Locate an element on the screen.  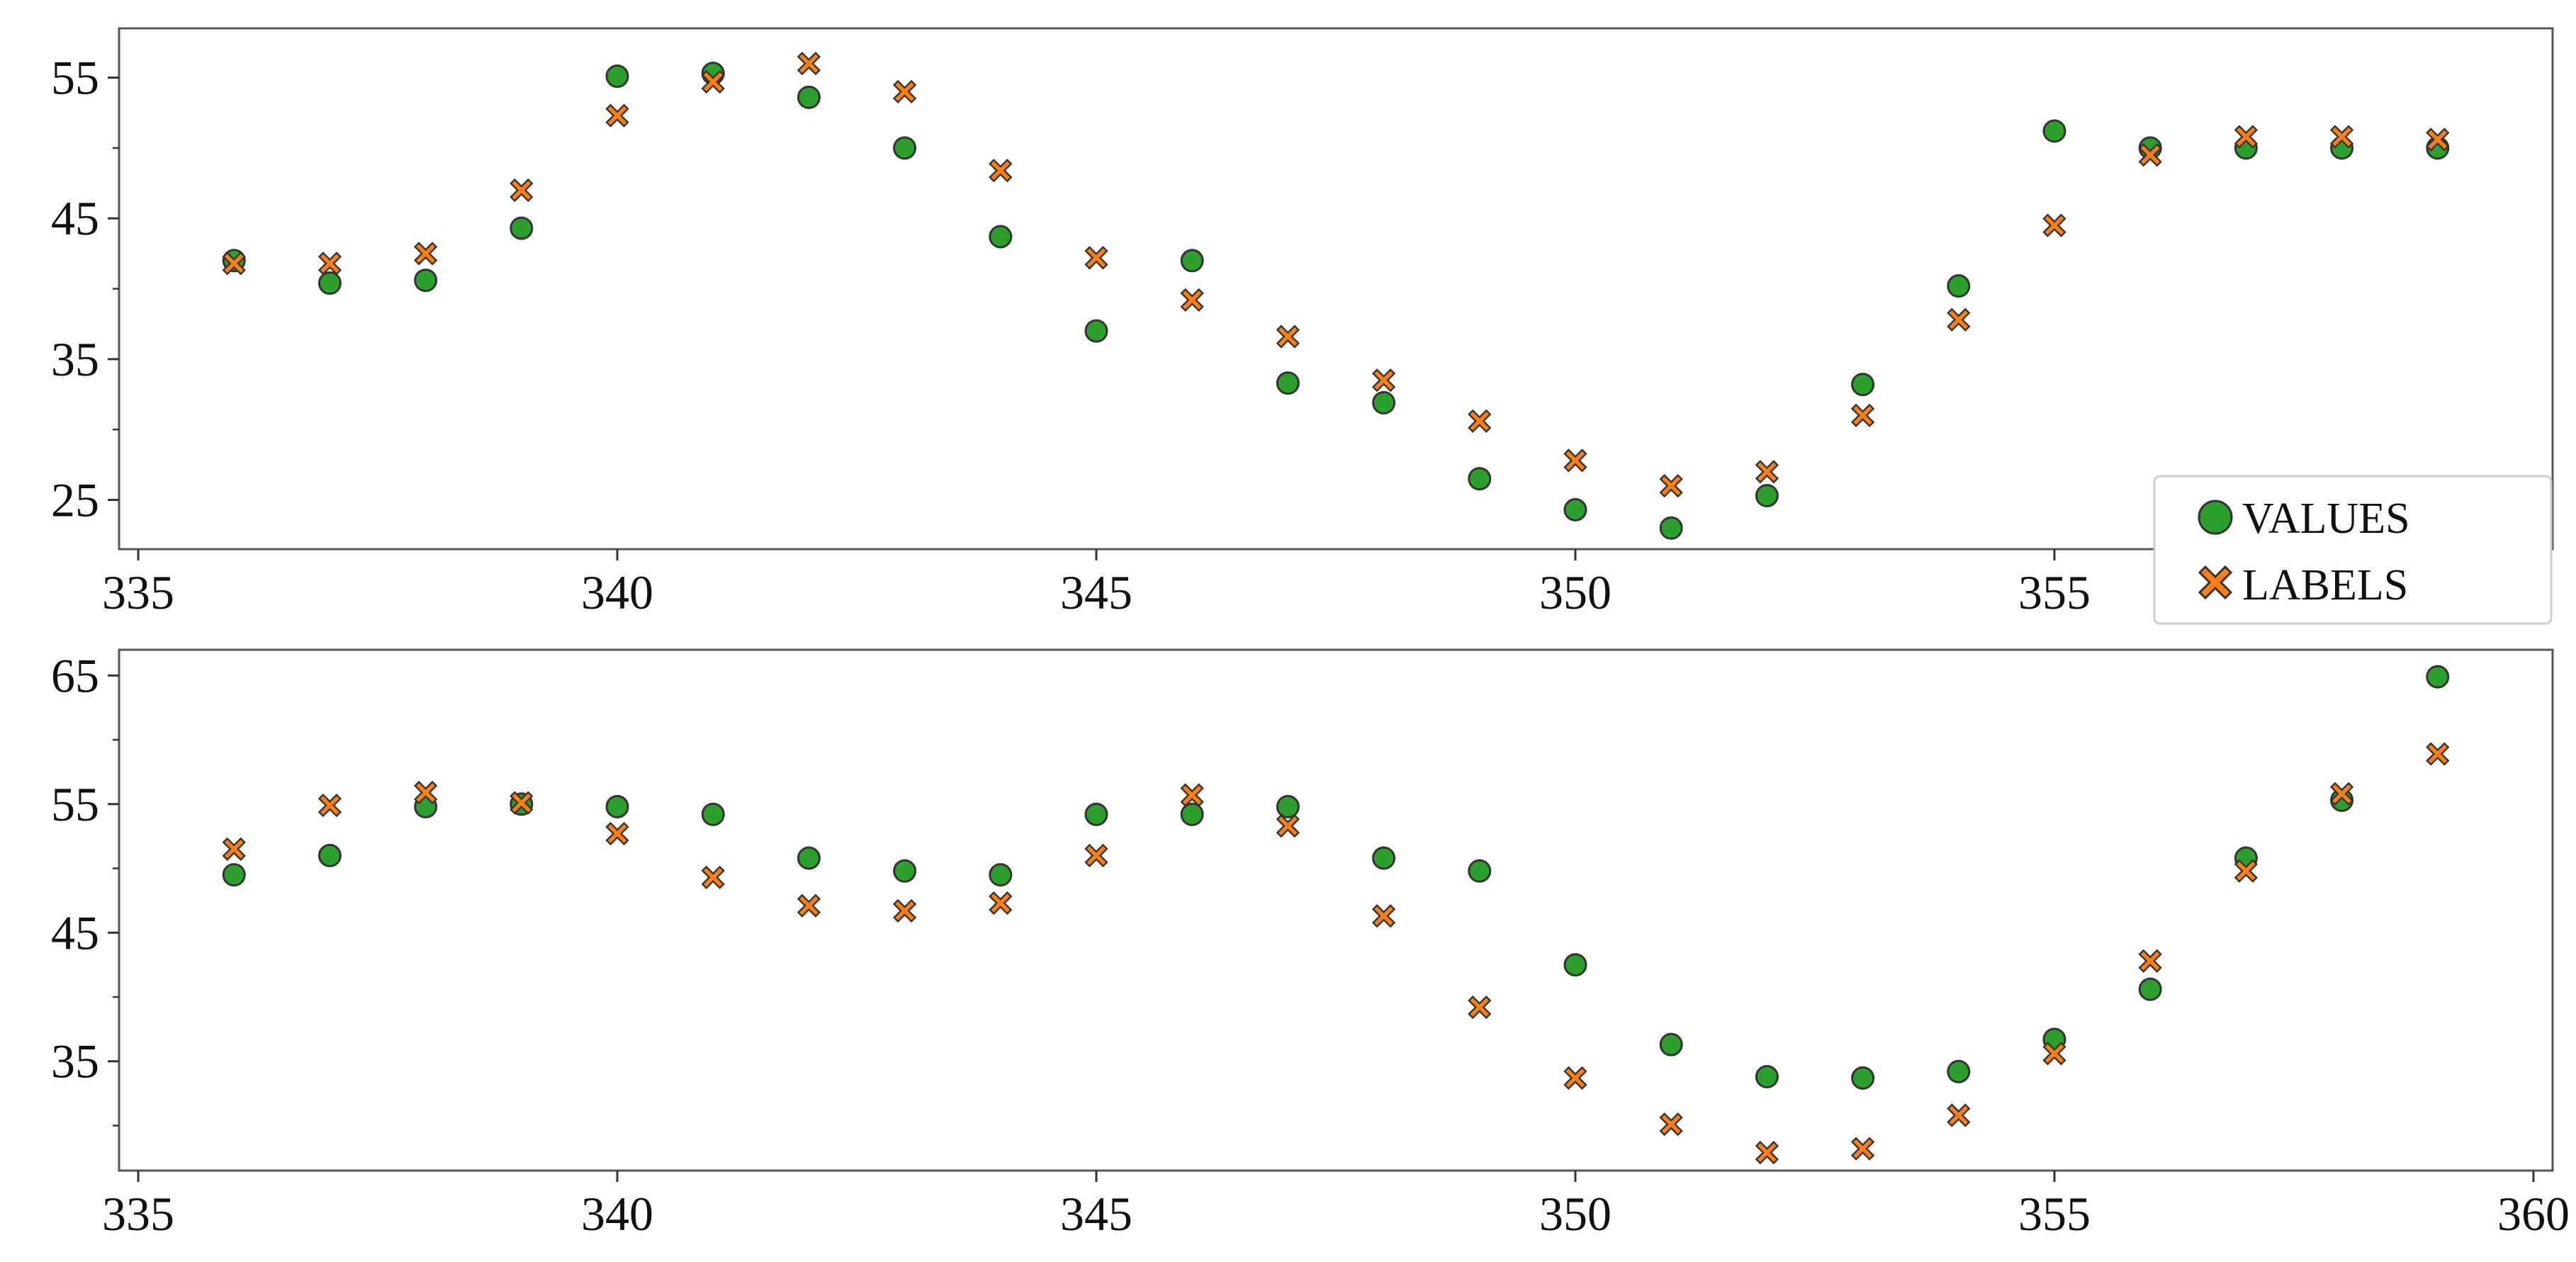
x-tick-label: 335 is located at coordinates (138, 1214).